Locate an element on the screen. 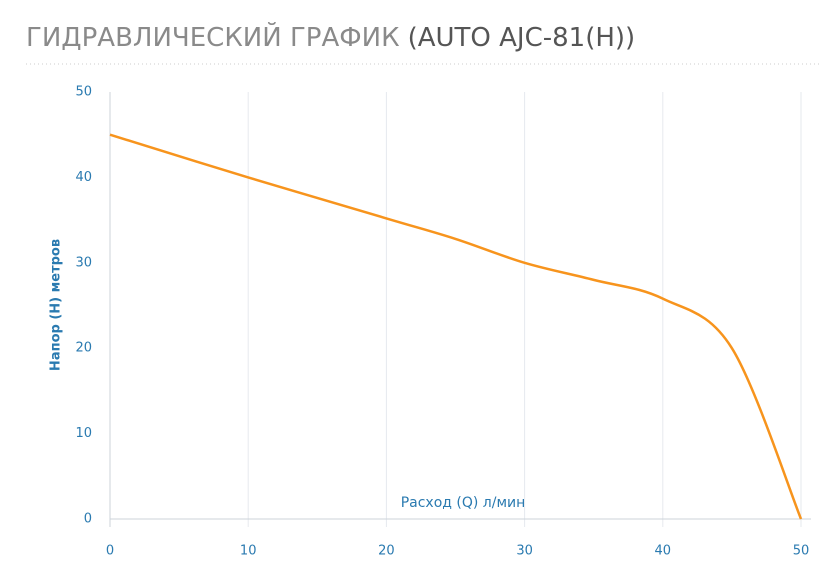 The image size is (835, 587). x-tick-label: 40 is located at coordinates (663, 551).